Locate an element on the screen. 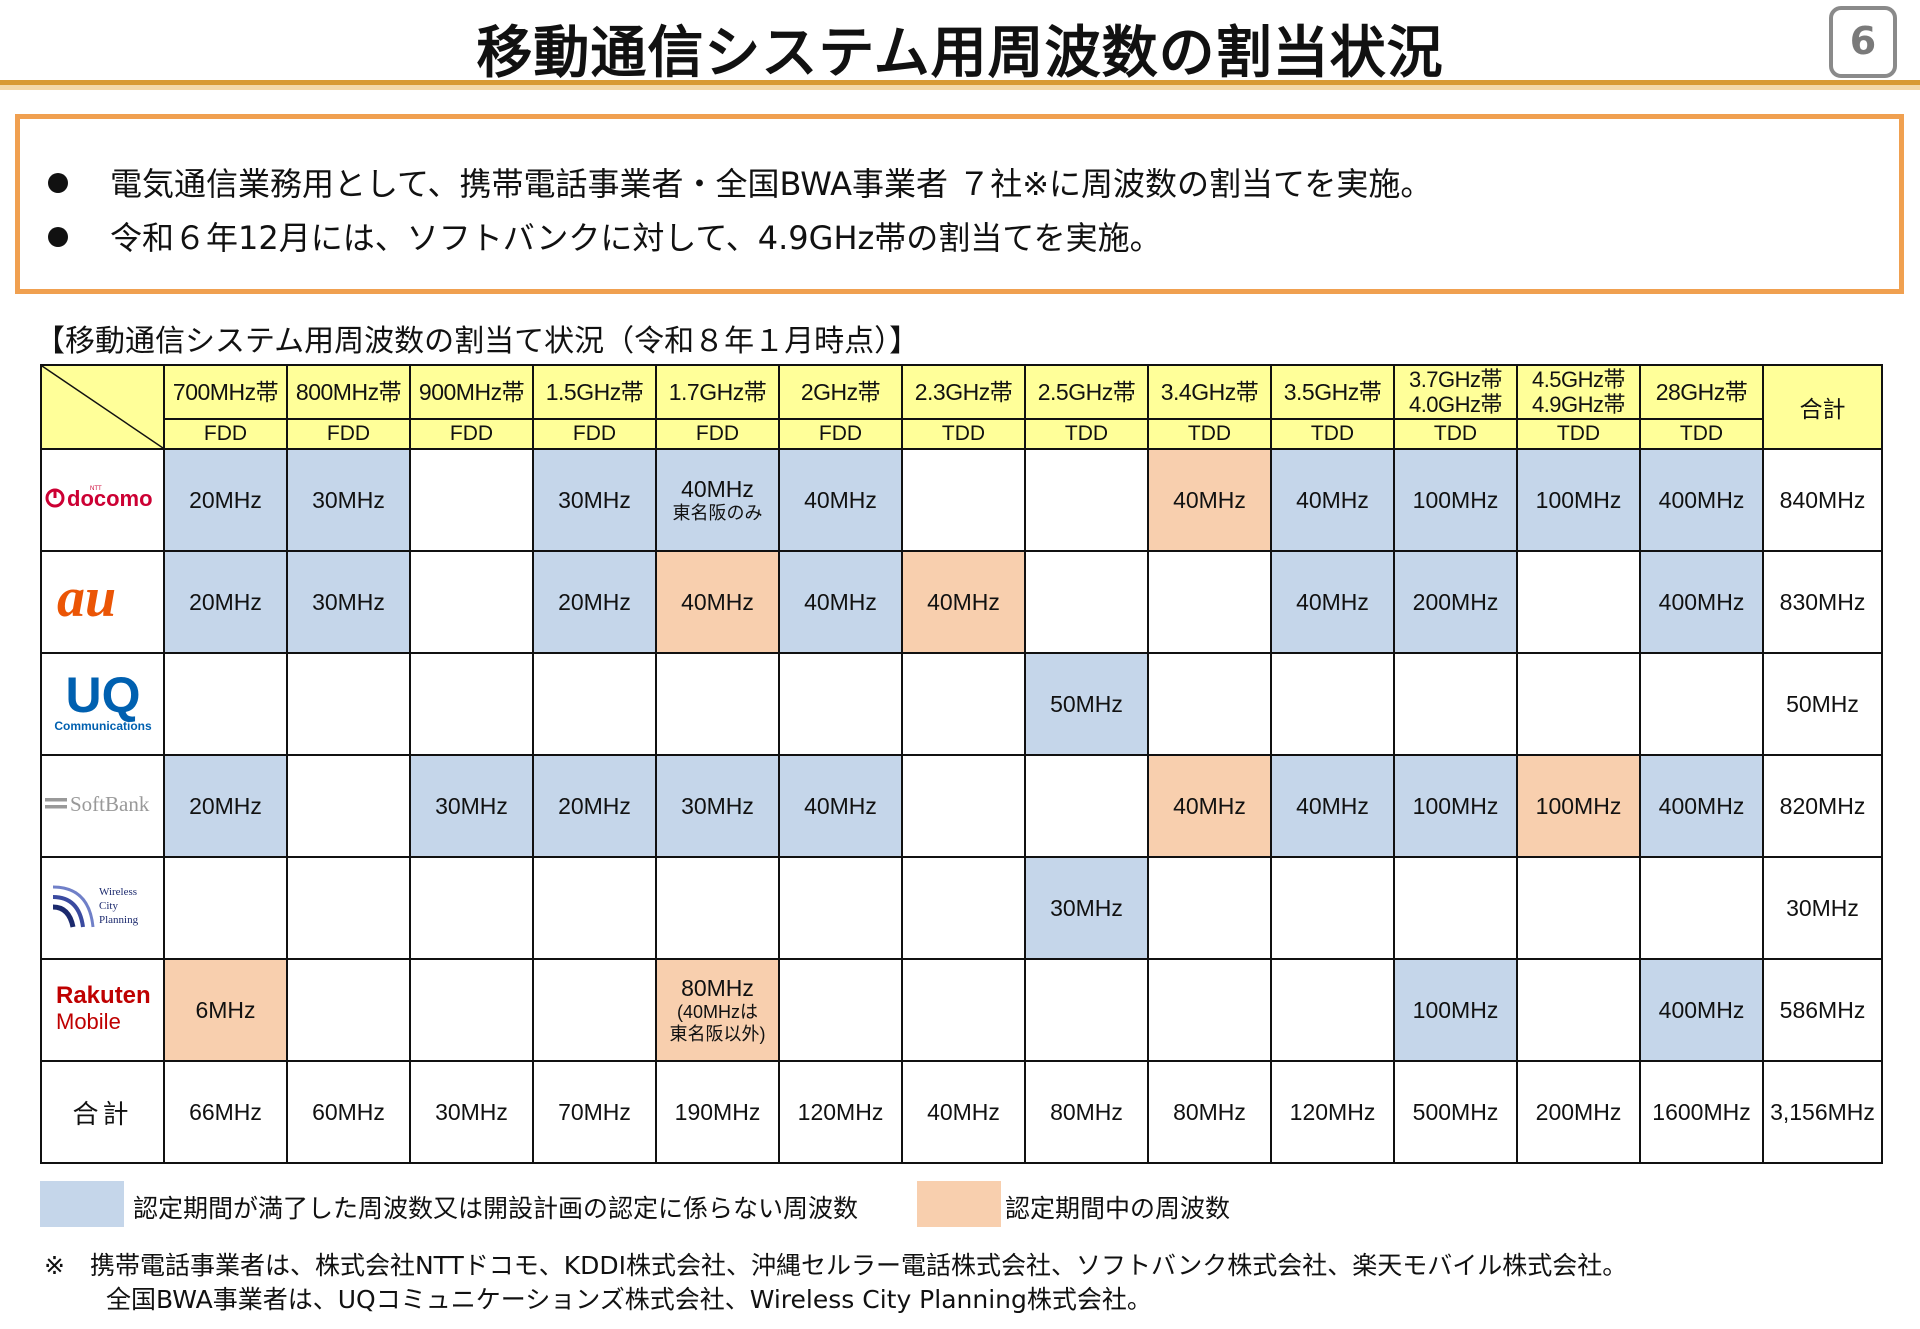 This screenshot has width=1920, height=1329. wireless-city-planning-logo: Wireless City Planning is located at coordinates (95, 906).